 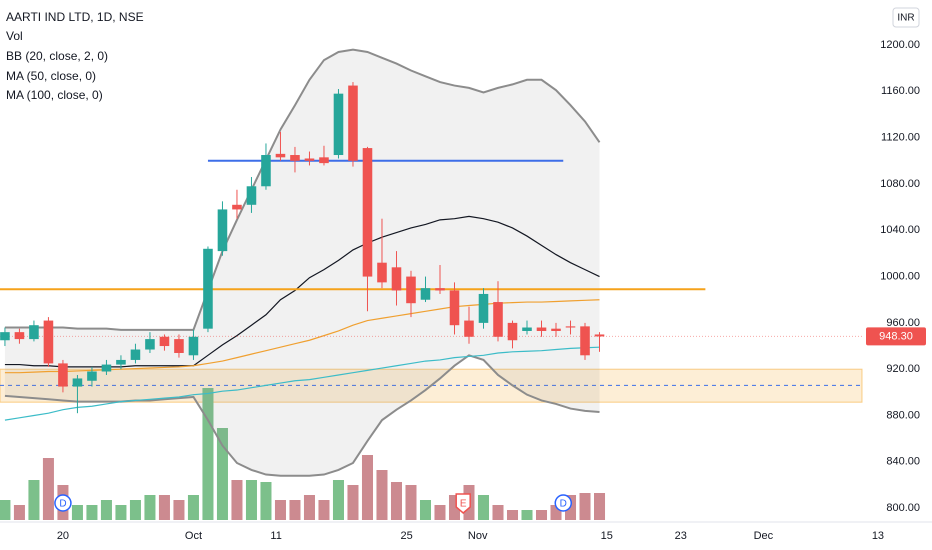 What do you see at coordinates (900, 45) in the screenshot?
I see `y-tick-label: 1200.00` at bounding box center [900, 45].